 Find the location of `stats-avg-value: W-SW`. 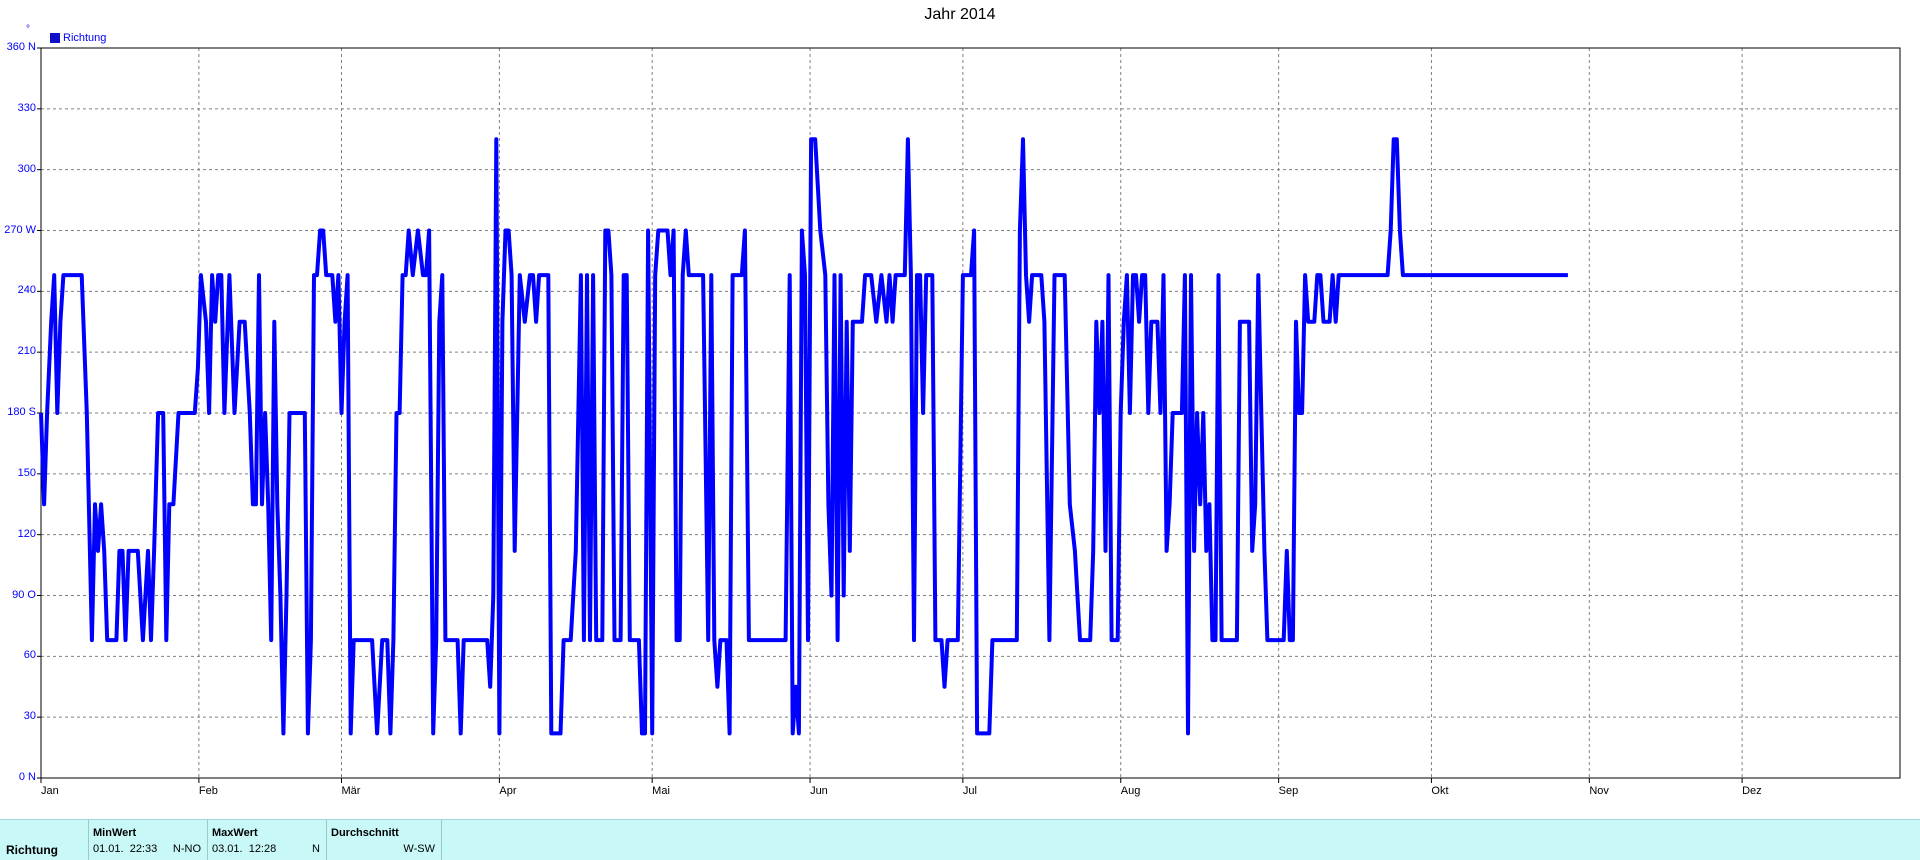

stats-avg-value: W-SW is located at coordinates (419, 849).